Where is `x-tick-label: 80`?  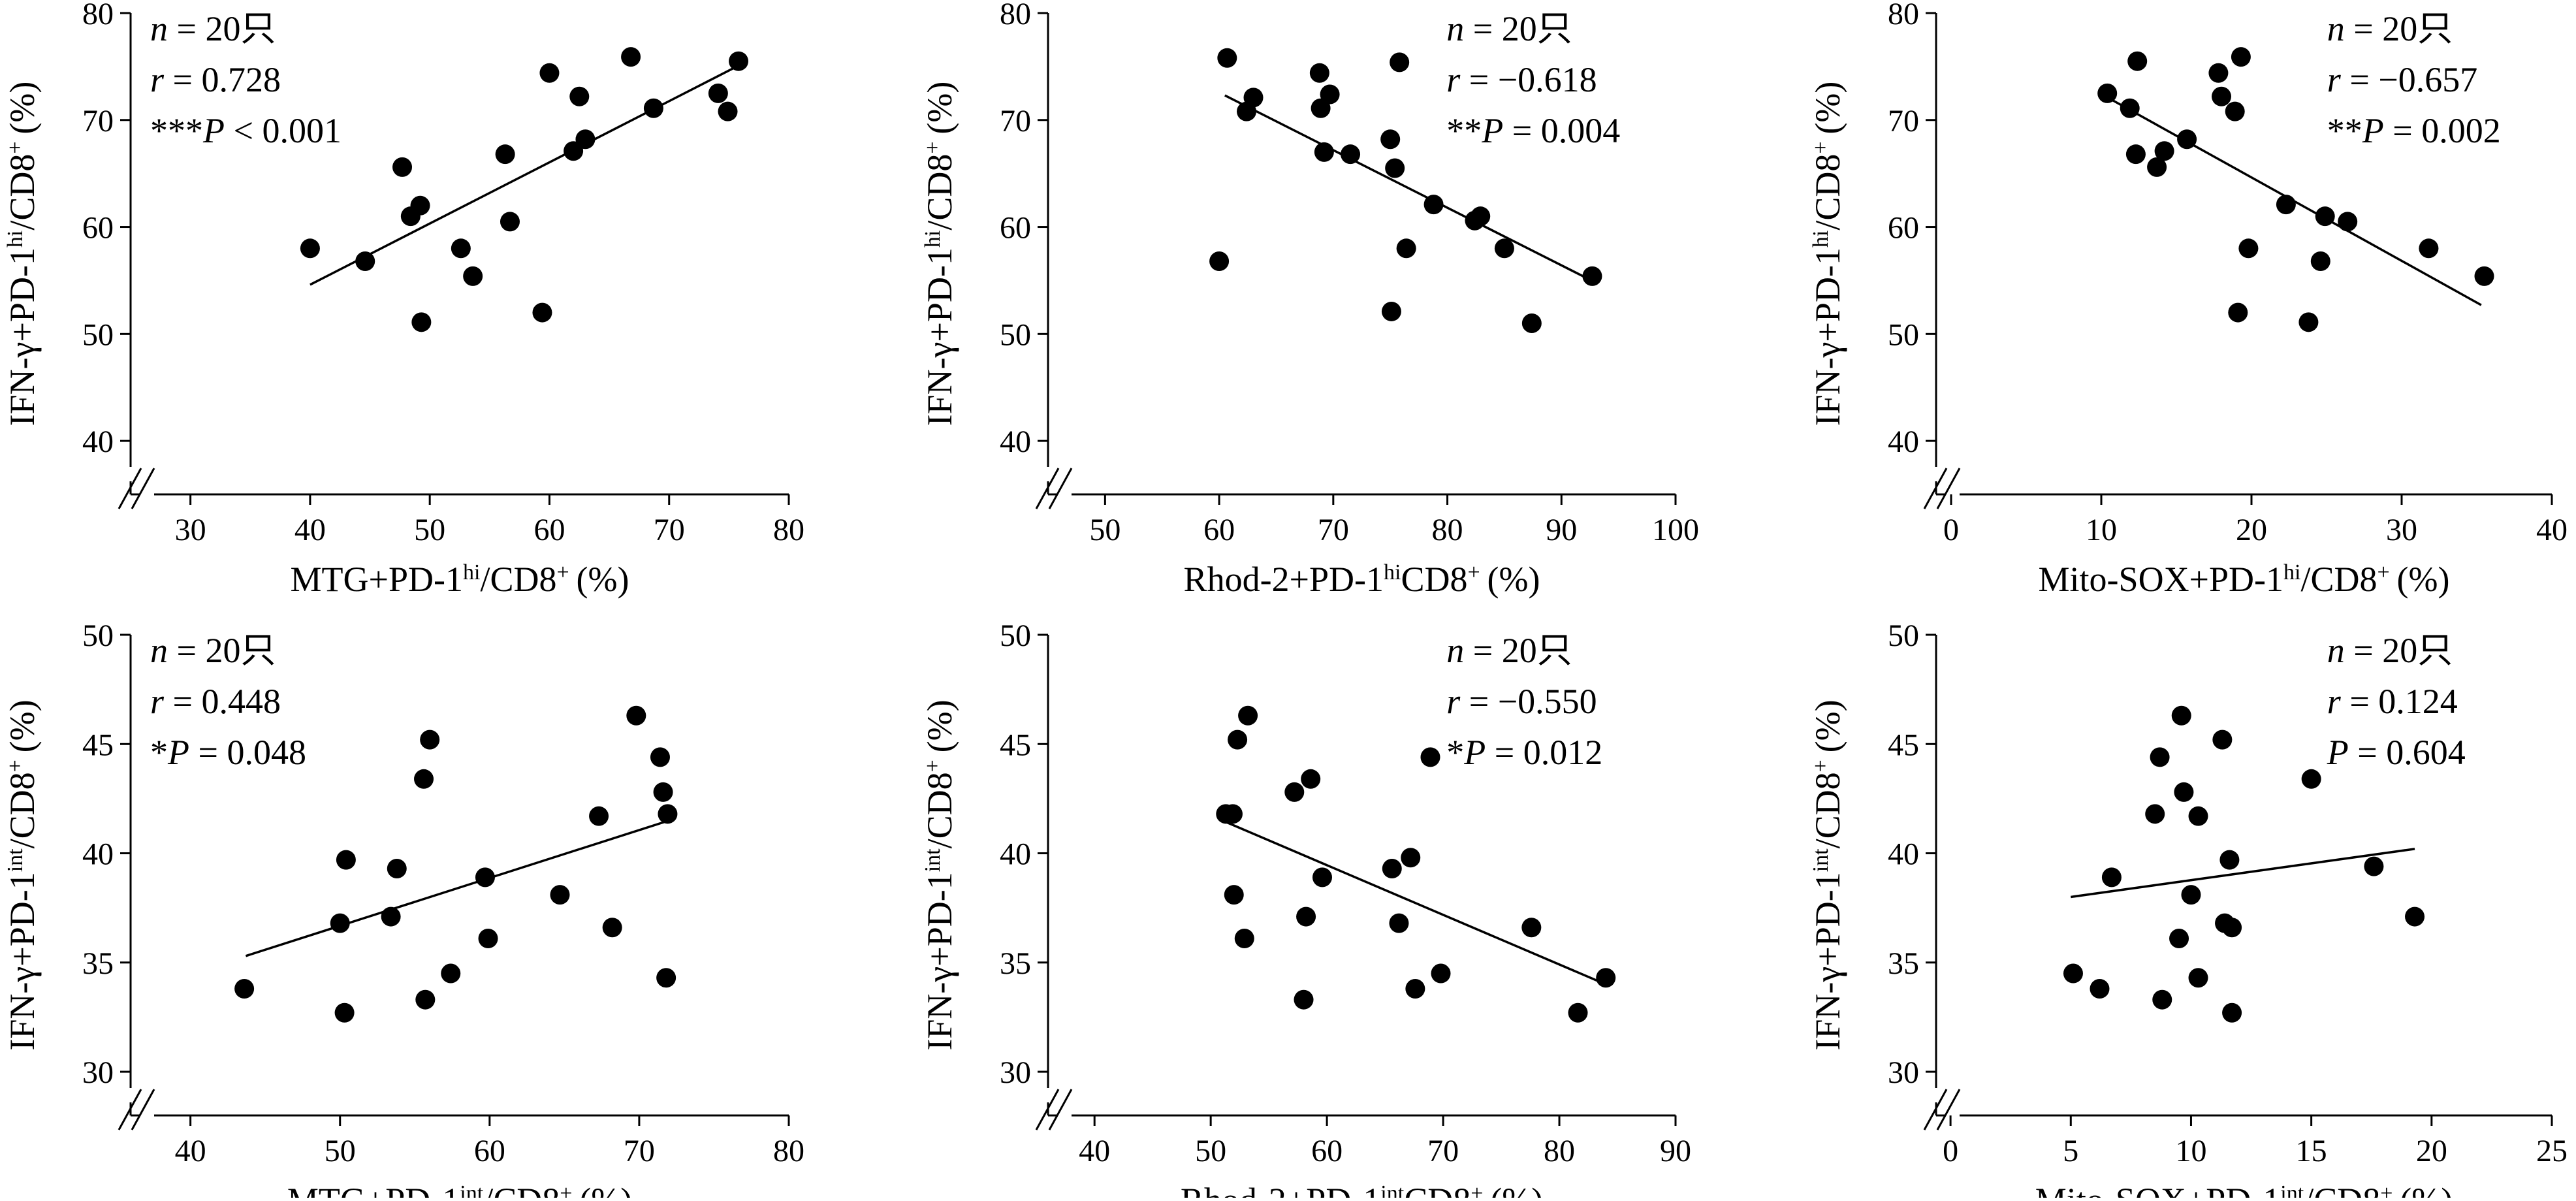 x-tick-label: 80 is located at coordinates (789, 530).